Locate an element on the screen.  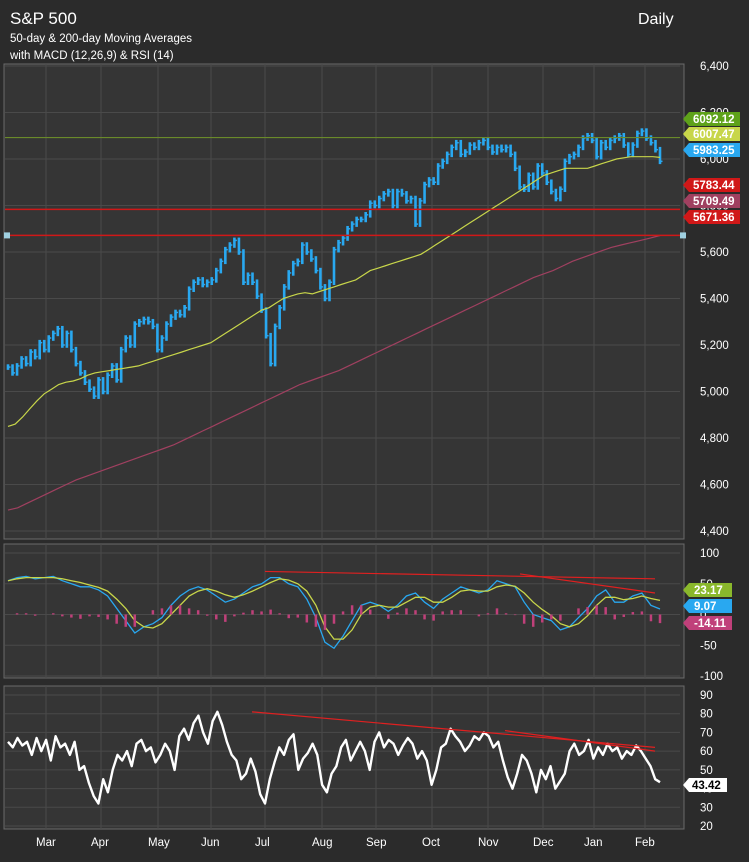
x-tick-label: Nov is located at coordinates (488, 843).